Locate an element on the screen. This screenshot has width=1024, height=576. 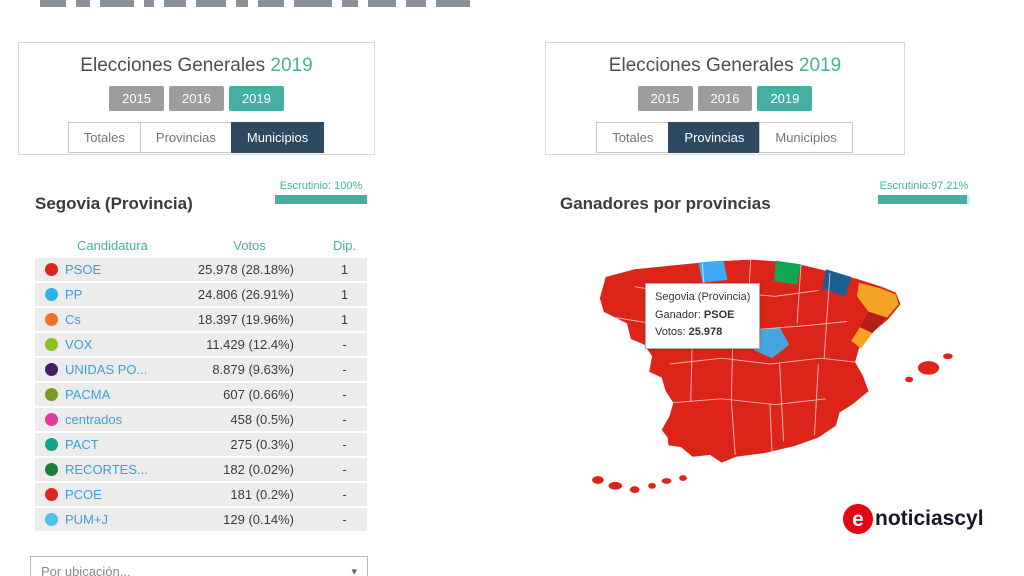
tooltip-winner-value: PSOE is located at coordinates (719, 314).